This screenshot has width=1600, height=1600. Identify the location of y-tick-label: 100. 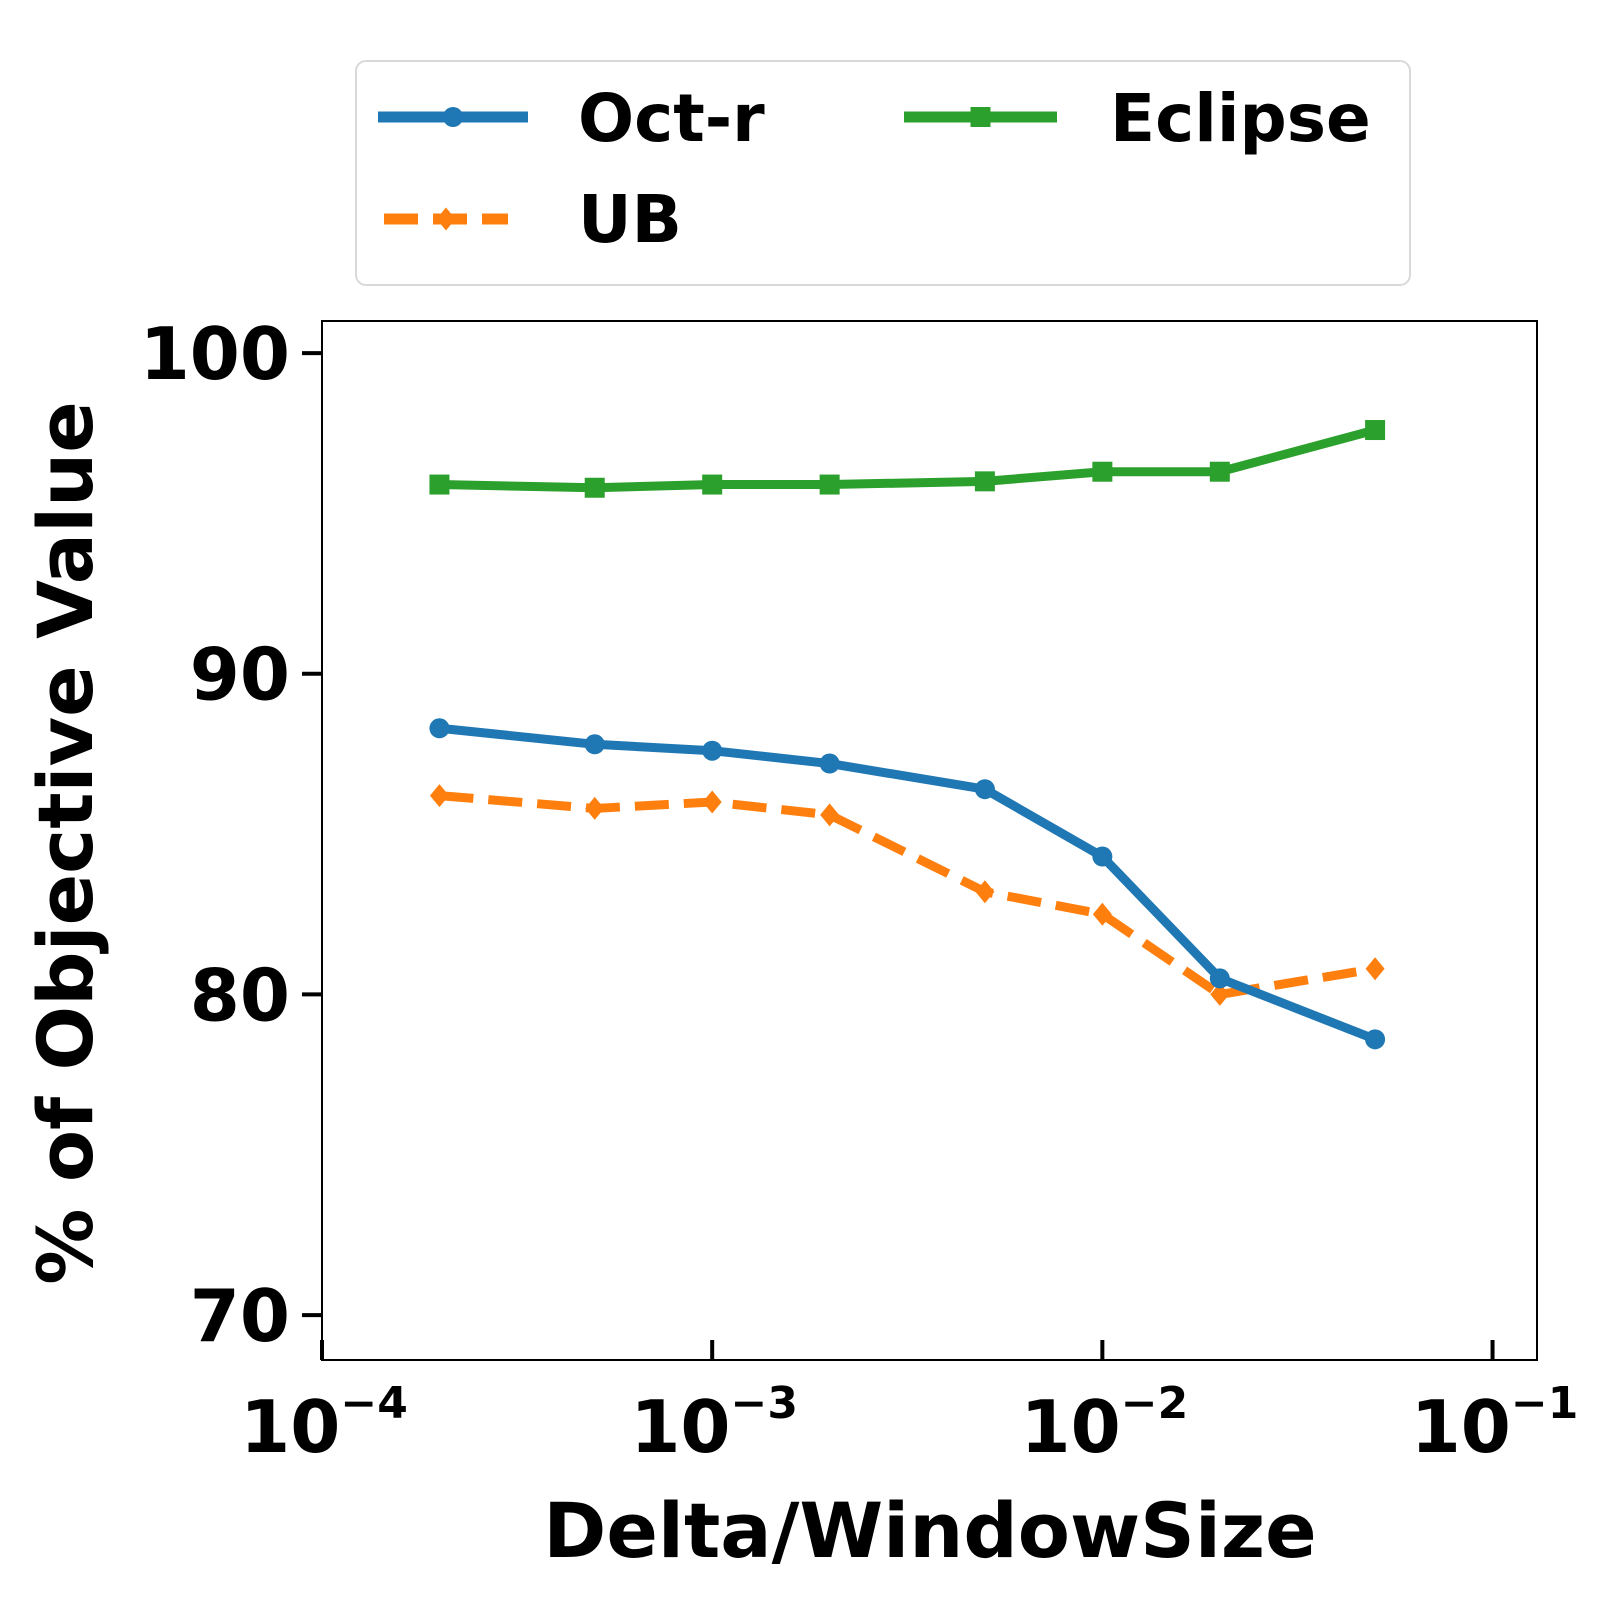
(215, 354).